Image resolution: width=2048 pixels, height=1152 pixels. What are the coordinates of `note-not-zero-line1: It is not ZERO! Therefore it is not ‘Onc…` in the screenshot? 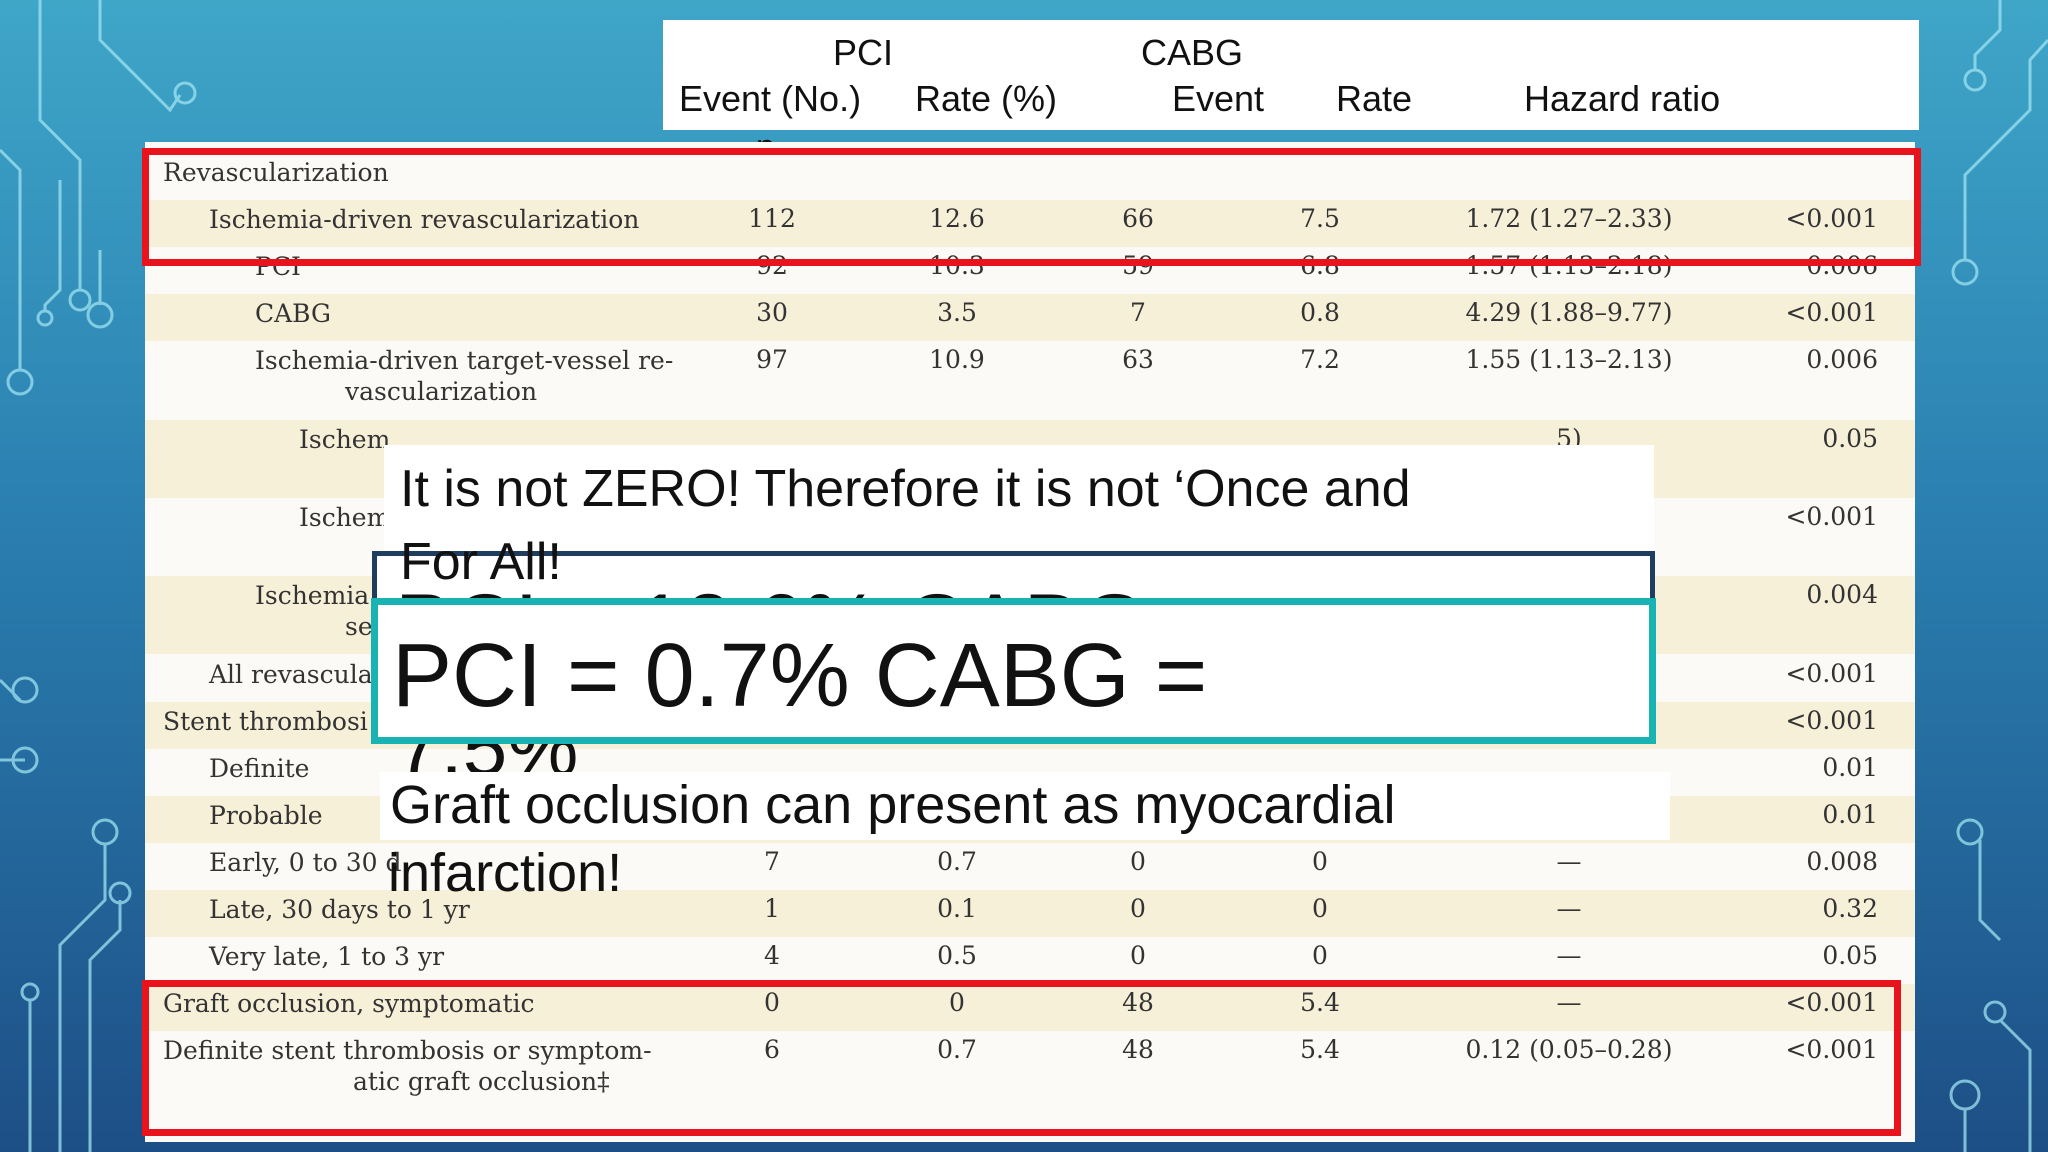 It's located at (905, 489).